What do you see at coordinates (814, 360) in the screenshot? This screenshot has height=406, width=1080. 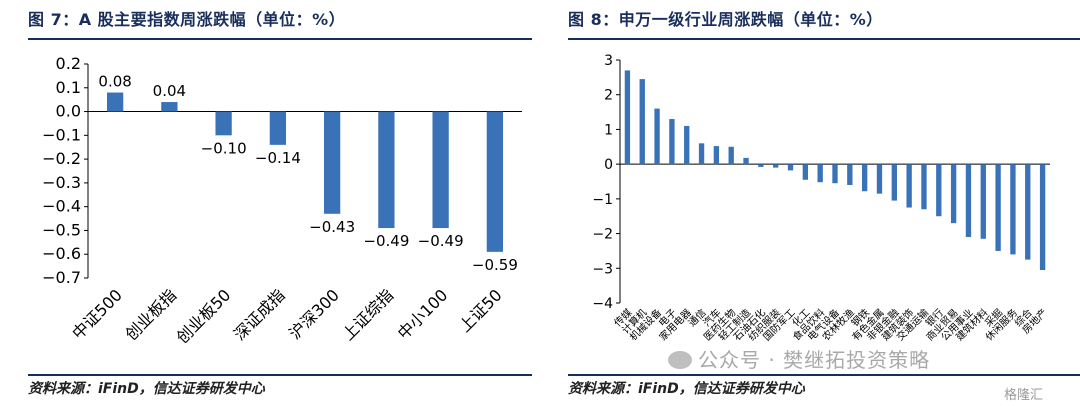 I see `watermark-text: 公众号 · 樊继拓投资策略` at bounding box center [814, 360].